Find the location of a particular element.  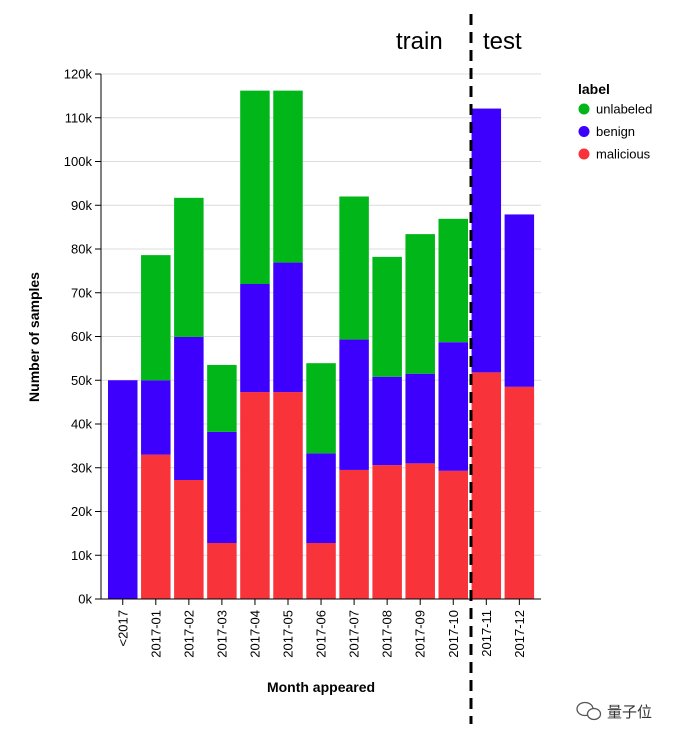

wechat-icon is located at coordinates (589, 711).